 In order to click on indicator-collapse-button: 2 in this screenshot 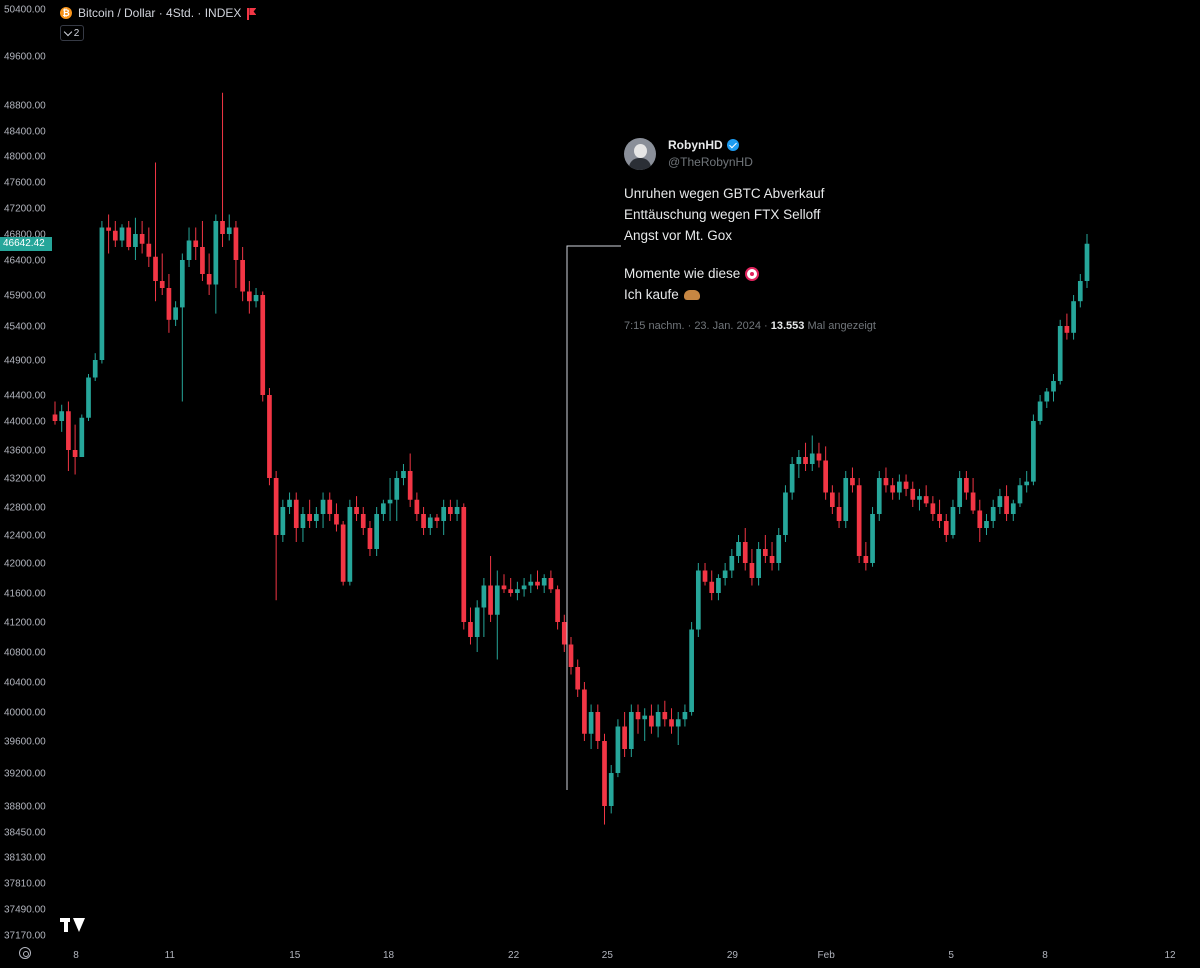, I will do `click(72, 33)`.